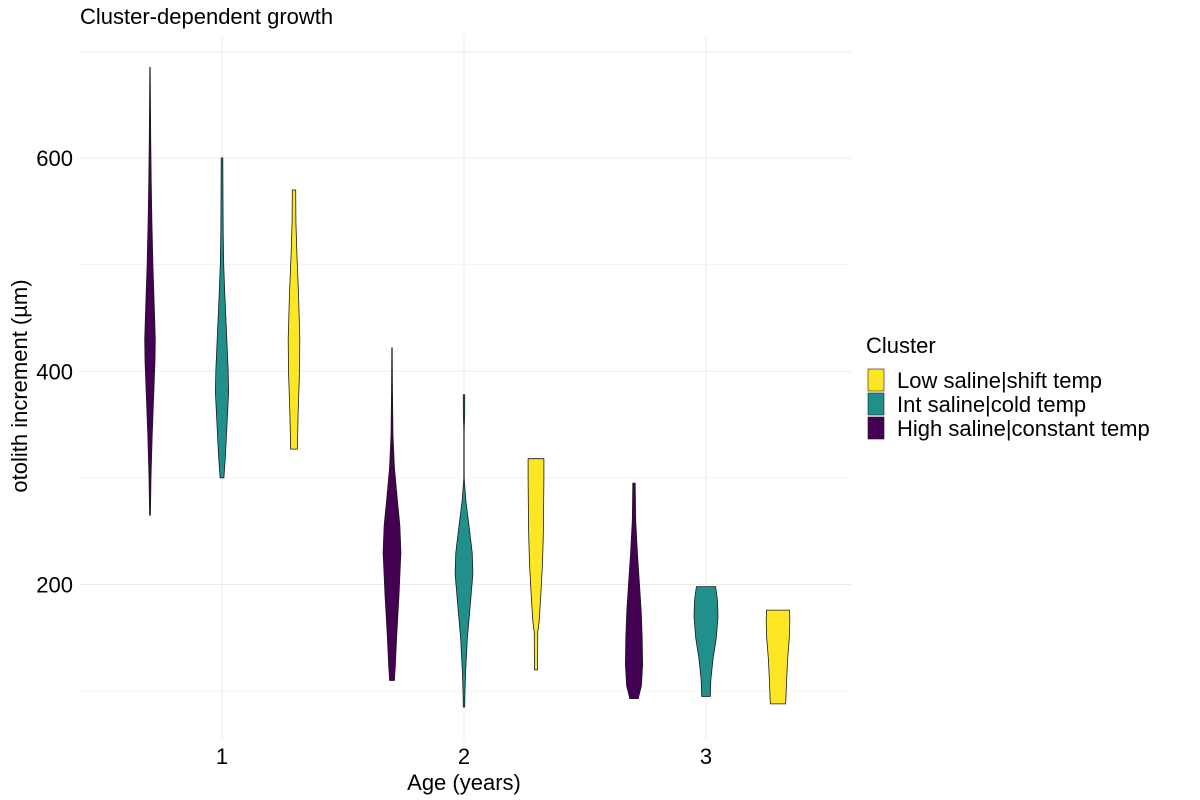  Describe the element at coordinates (222, 318) in the screenshot. I see `violin-1-int-saline-cold-temp` at that location.